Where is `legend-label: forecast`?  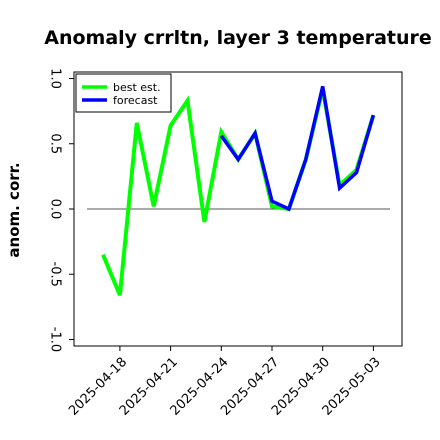 legend-label: forecast is located at coordinates (135, 100).